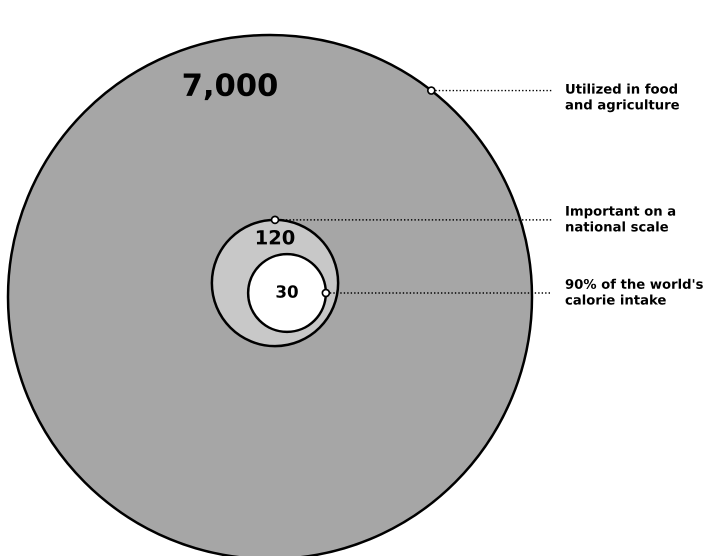  Describe the element at coordinates (275, 237) in the screenshot. I see `data-label: 120` at that location.